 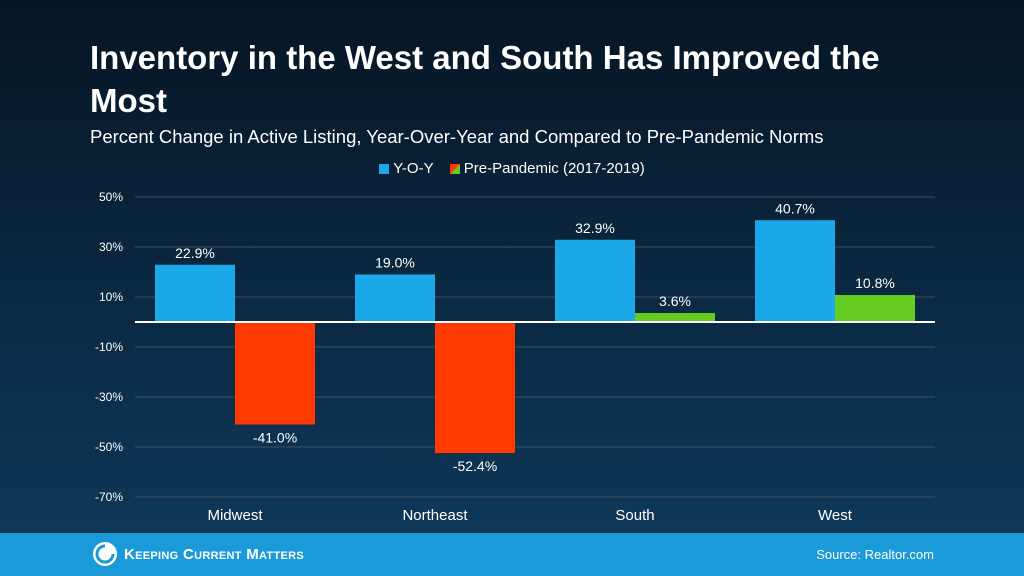 What do you see at coordinates (109, 397) in the screenshot?
I see `y-tick-label: -30%` at bounding box center [109, 397].